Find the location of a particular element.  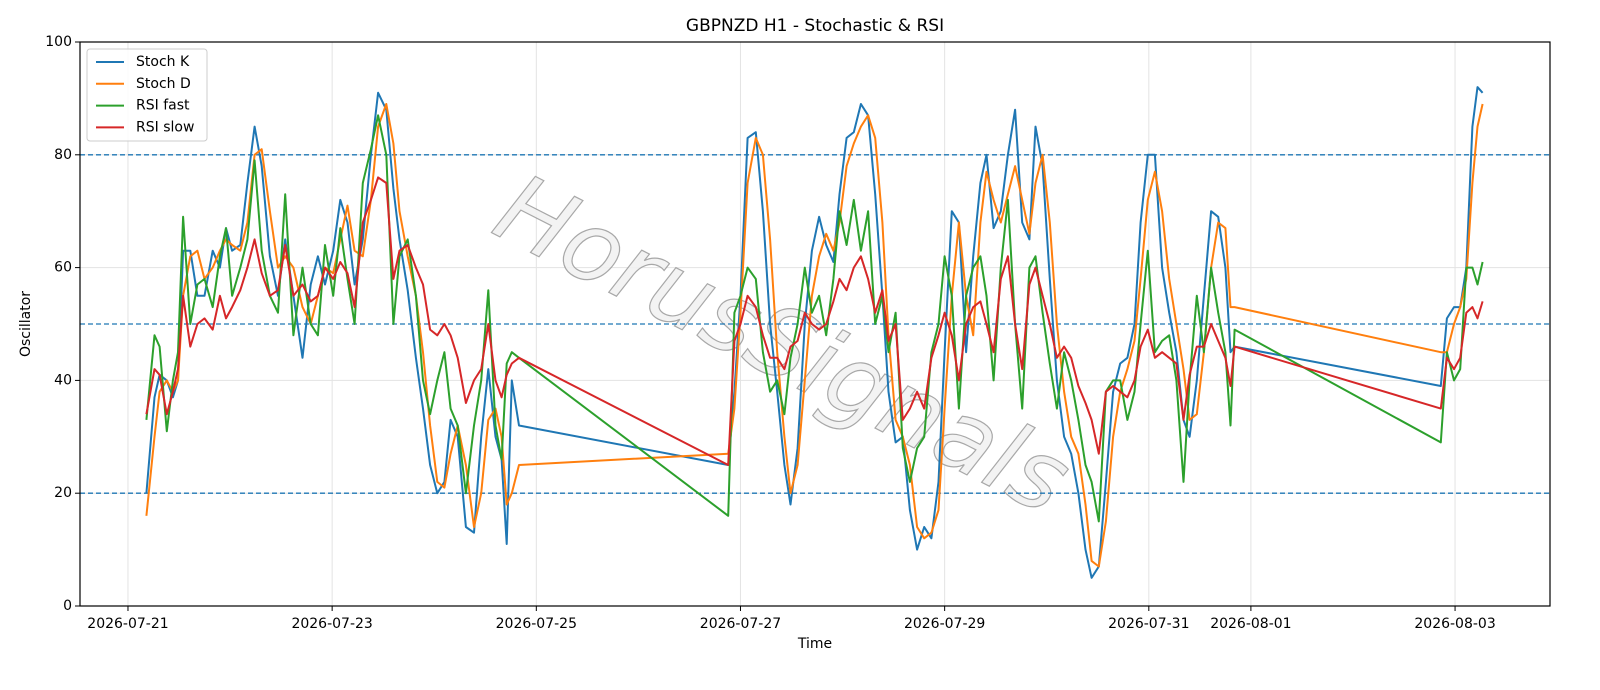

chart-title: GBPNZD H1 - Stochastic & RSI is located at coordinates (815, 26).